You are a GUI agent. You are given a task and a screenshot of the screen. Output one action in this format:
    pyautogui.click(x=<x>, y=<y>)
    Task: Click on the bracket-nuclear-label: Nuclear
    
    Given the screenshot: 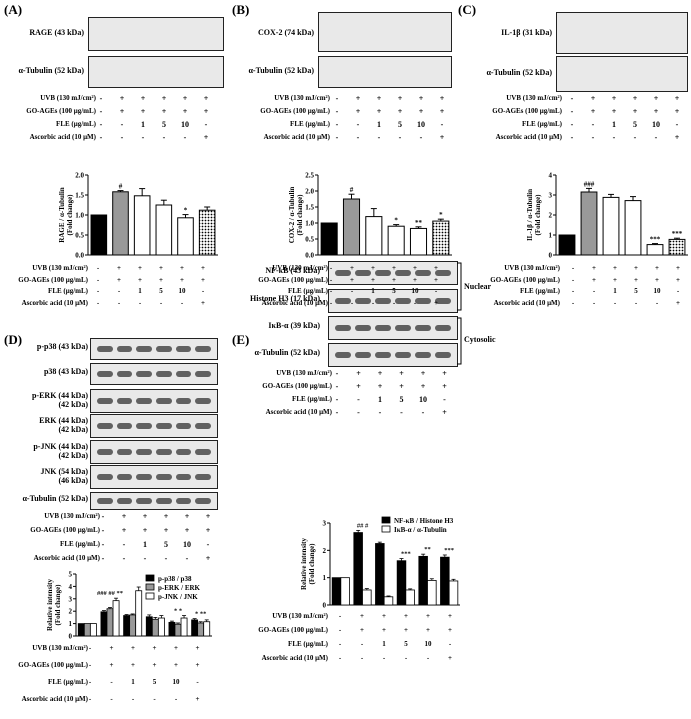 What is the action you would take?
    pyautogui.click(x=478, y=286)
    